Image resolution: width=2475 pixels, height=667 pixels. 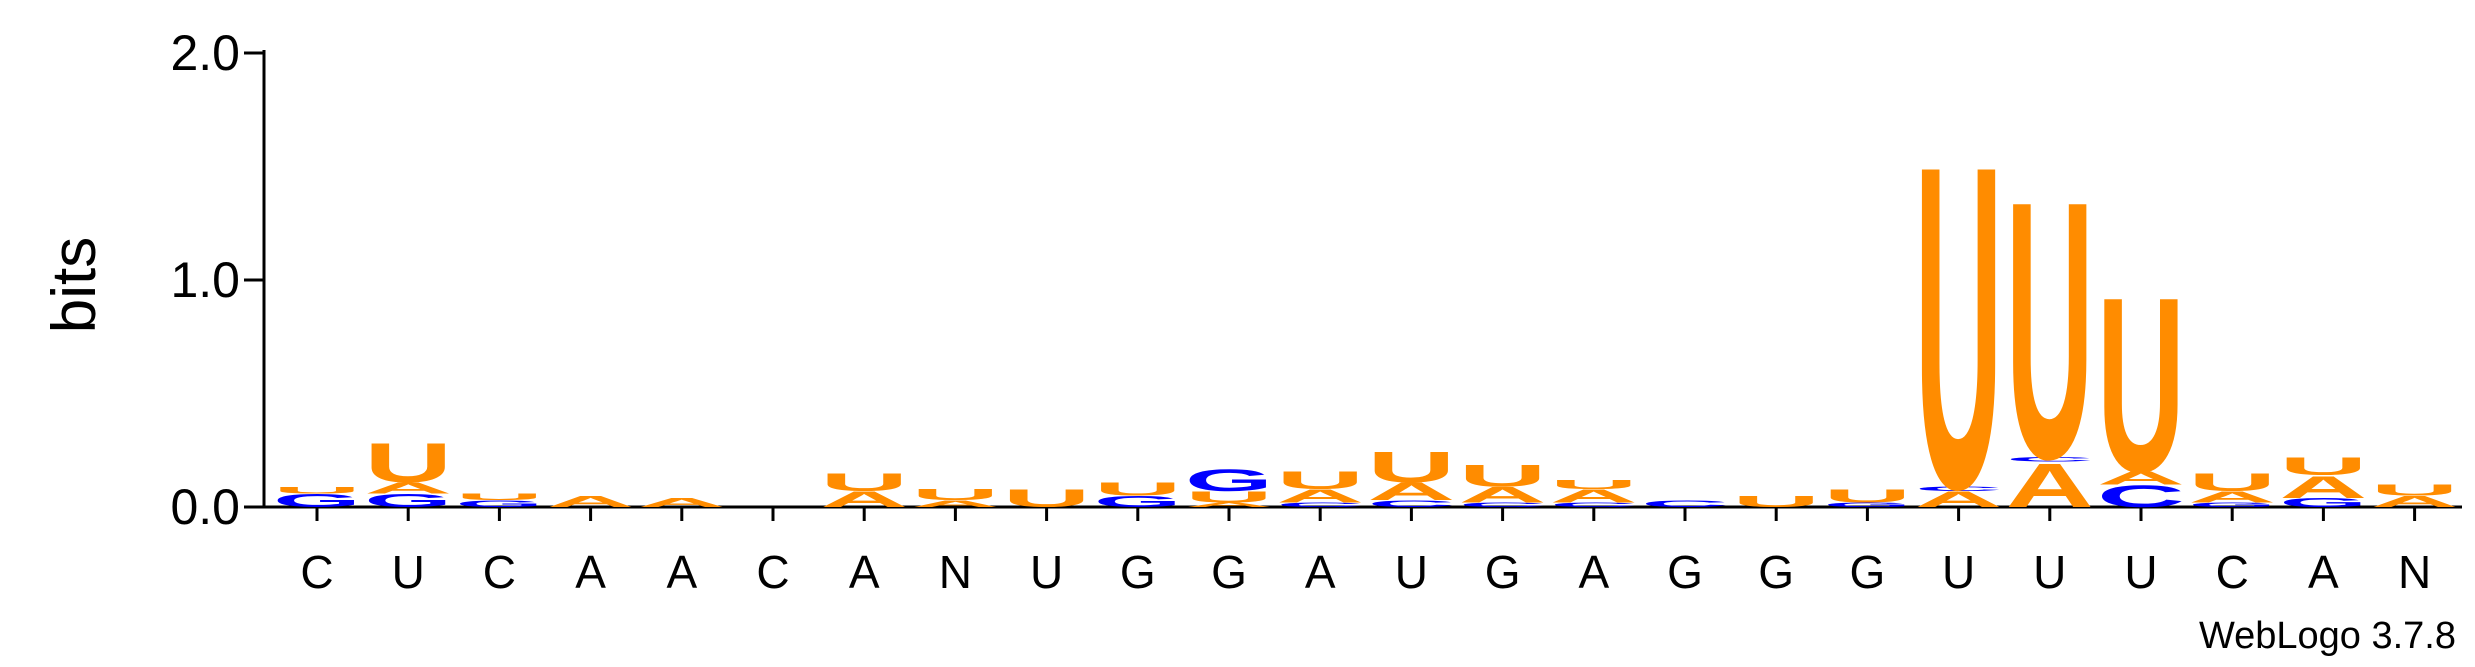 What do you see at coordinates (205, 53) in the screenshot?
I see `y-tick-label: 2.0` at bounding box center [205, 53].